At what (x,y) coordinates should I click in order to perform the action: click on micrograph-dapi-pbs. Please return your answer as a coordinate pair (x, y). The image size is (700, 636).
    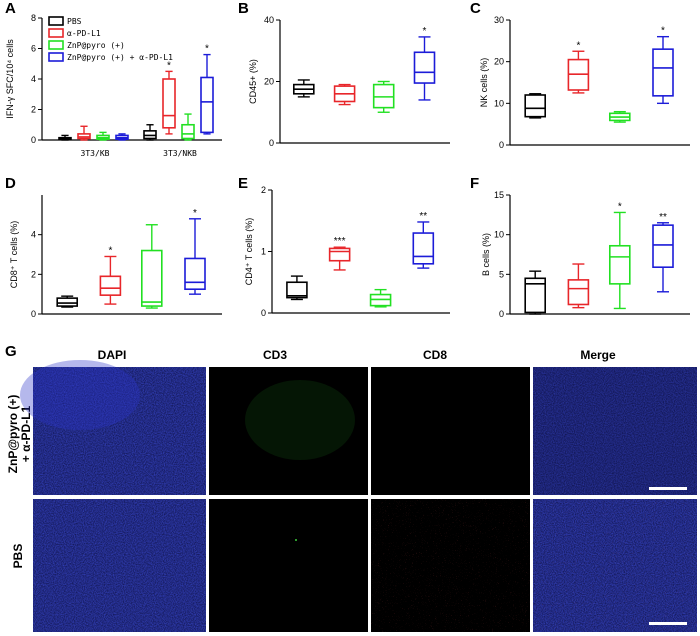
    Looking at the image, I should click on (119, 565).